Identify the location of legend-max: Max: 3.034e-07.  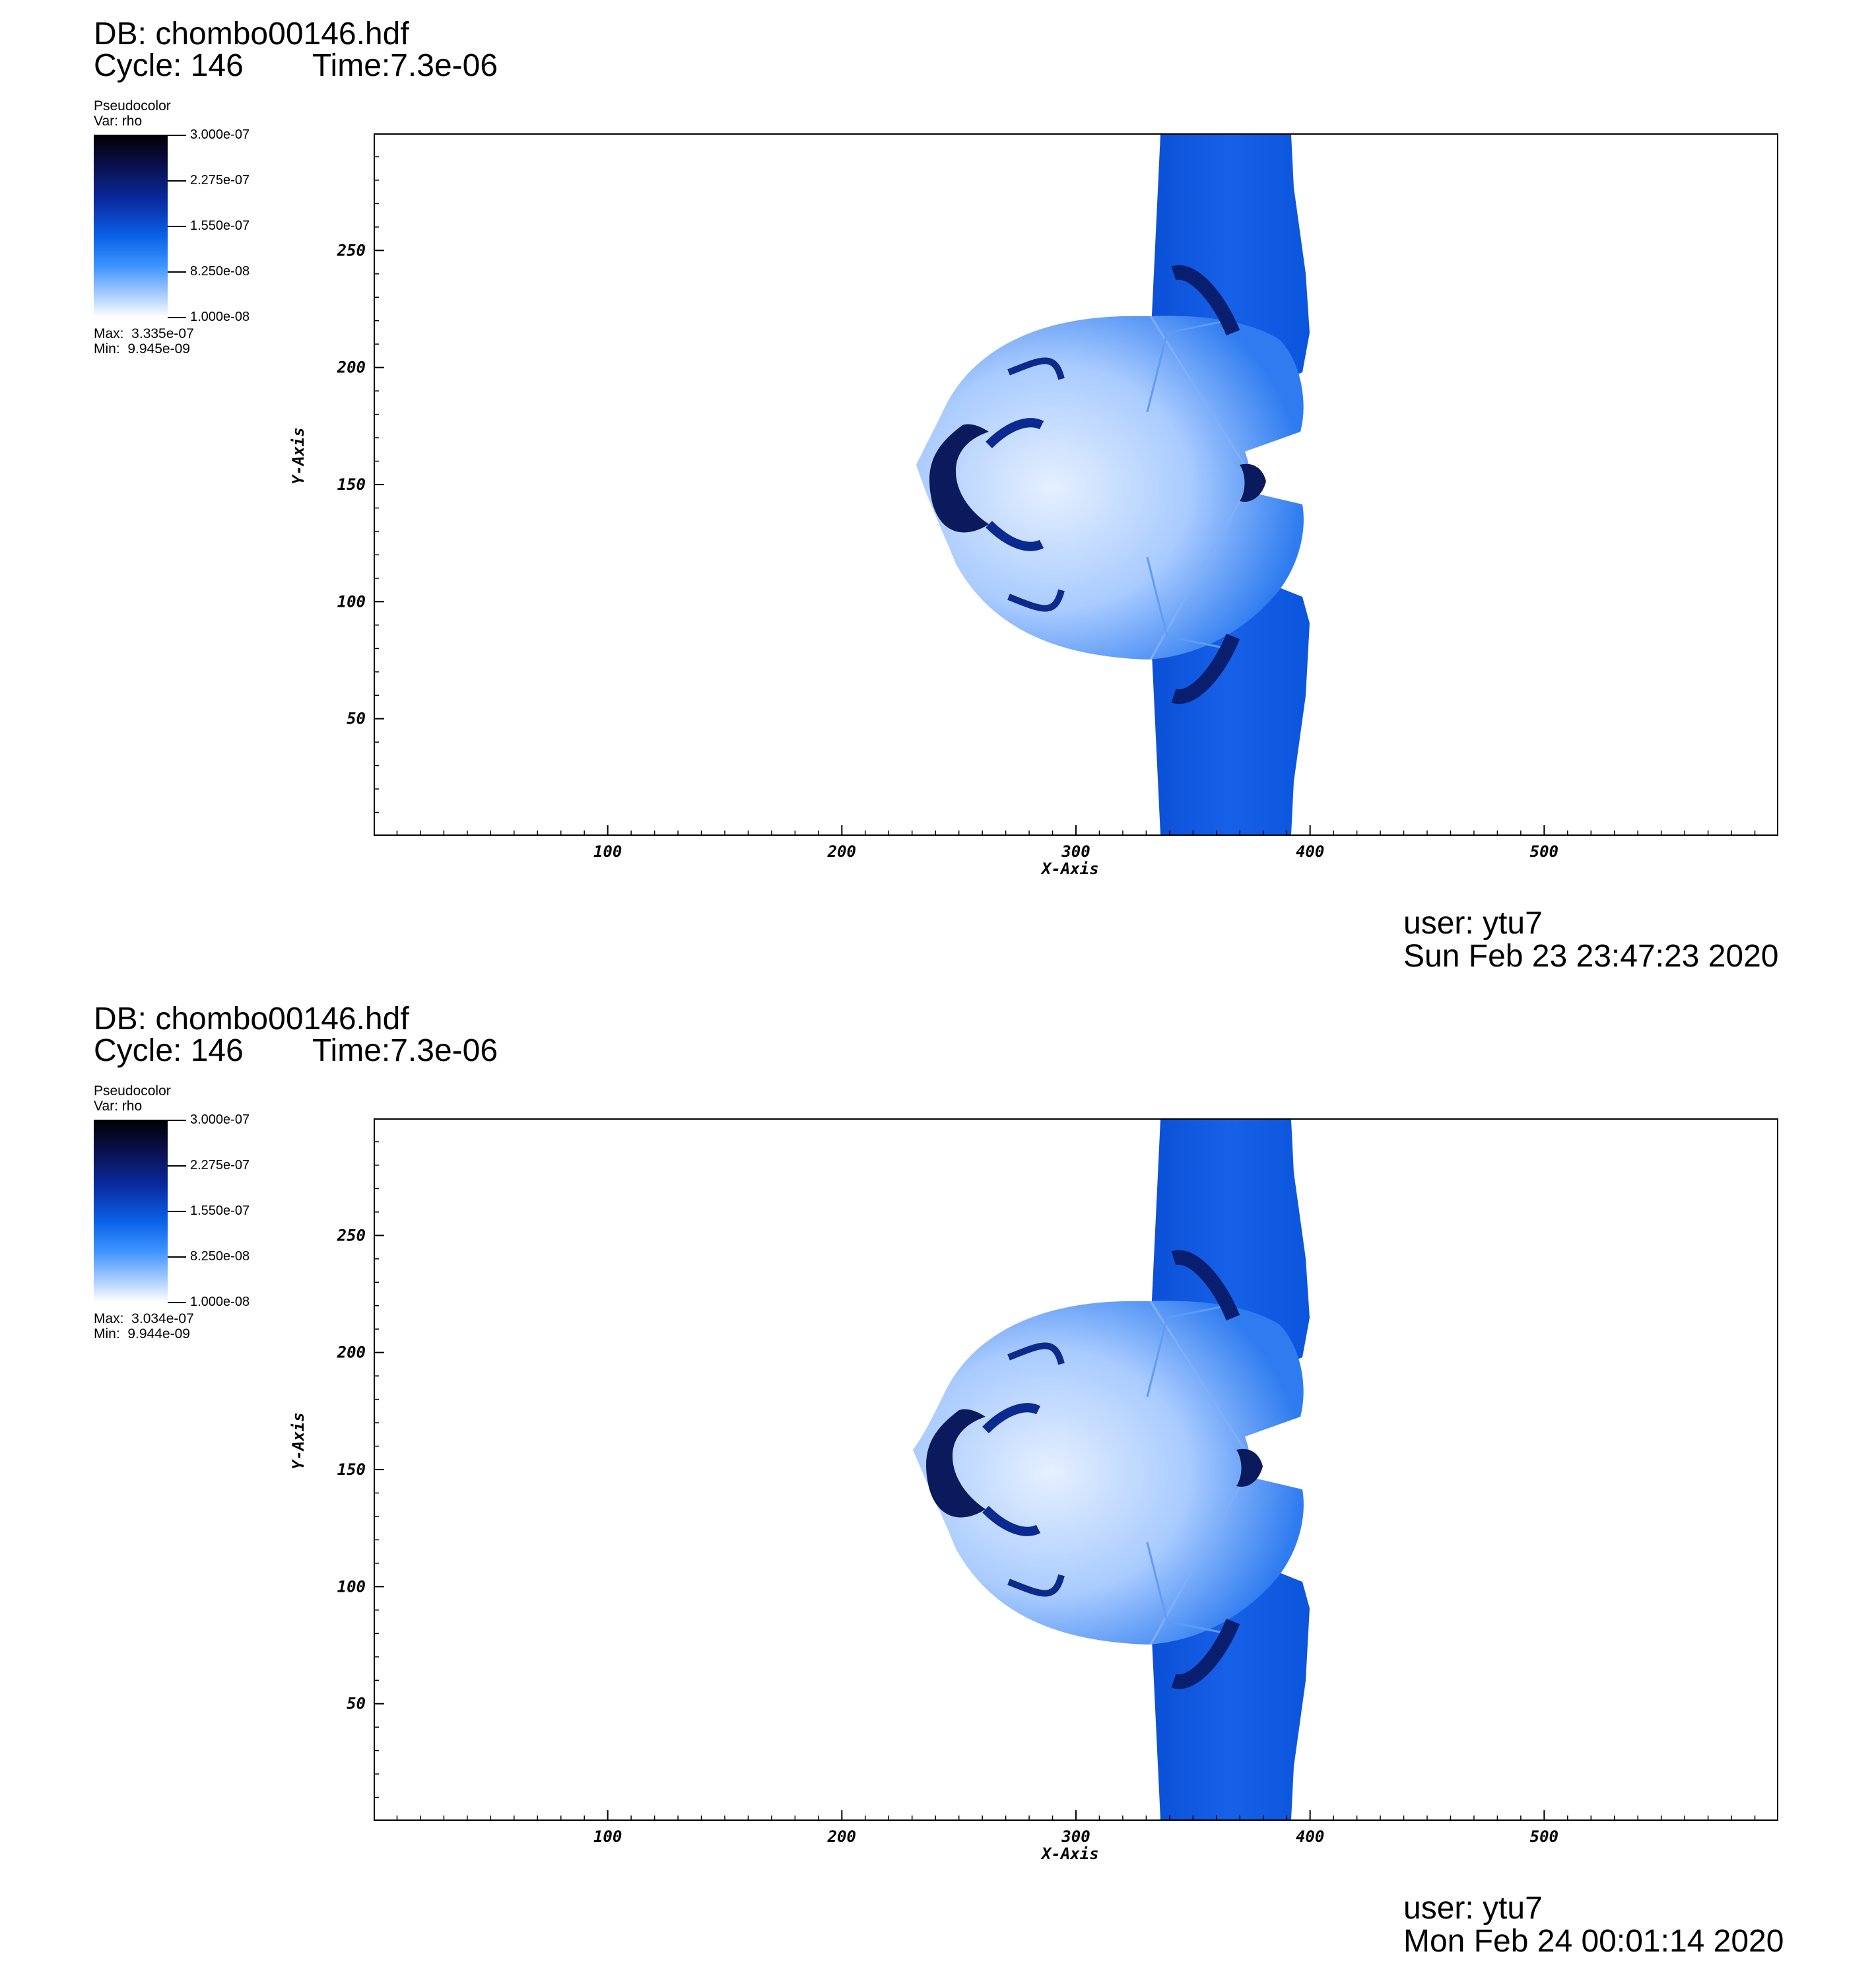
(144, 1318).